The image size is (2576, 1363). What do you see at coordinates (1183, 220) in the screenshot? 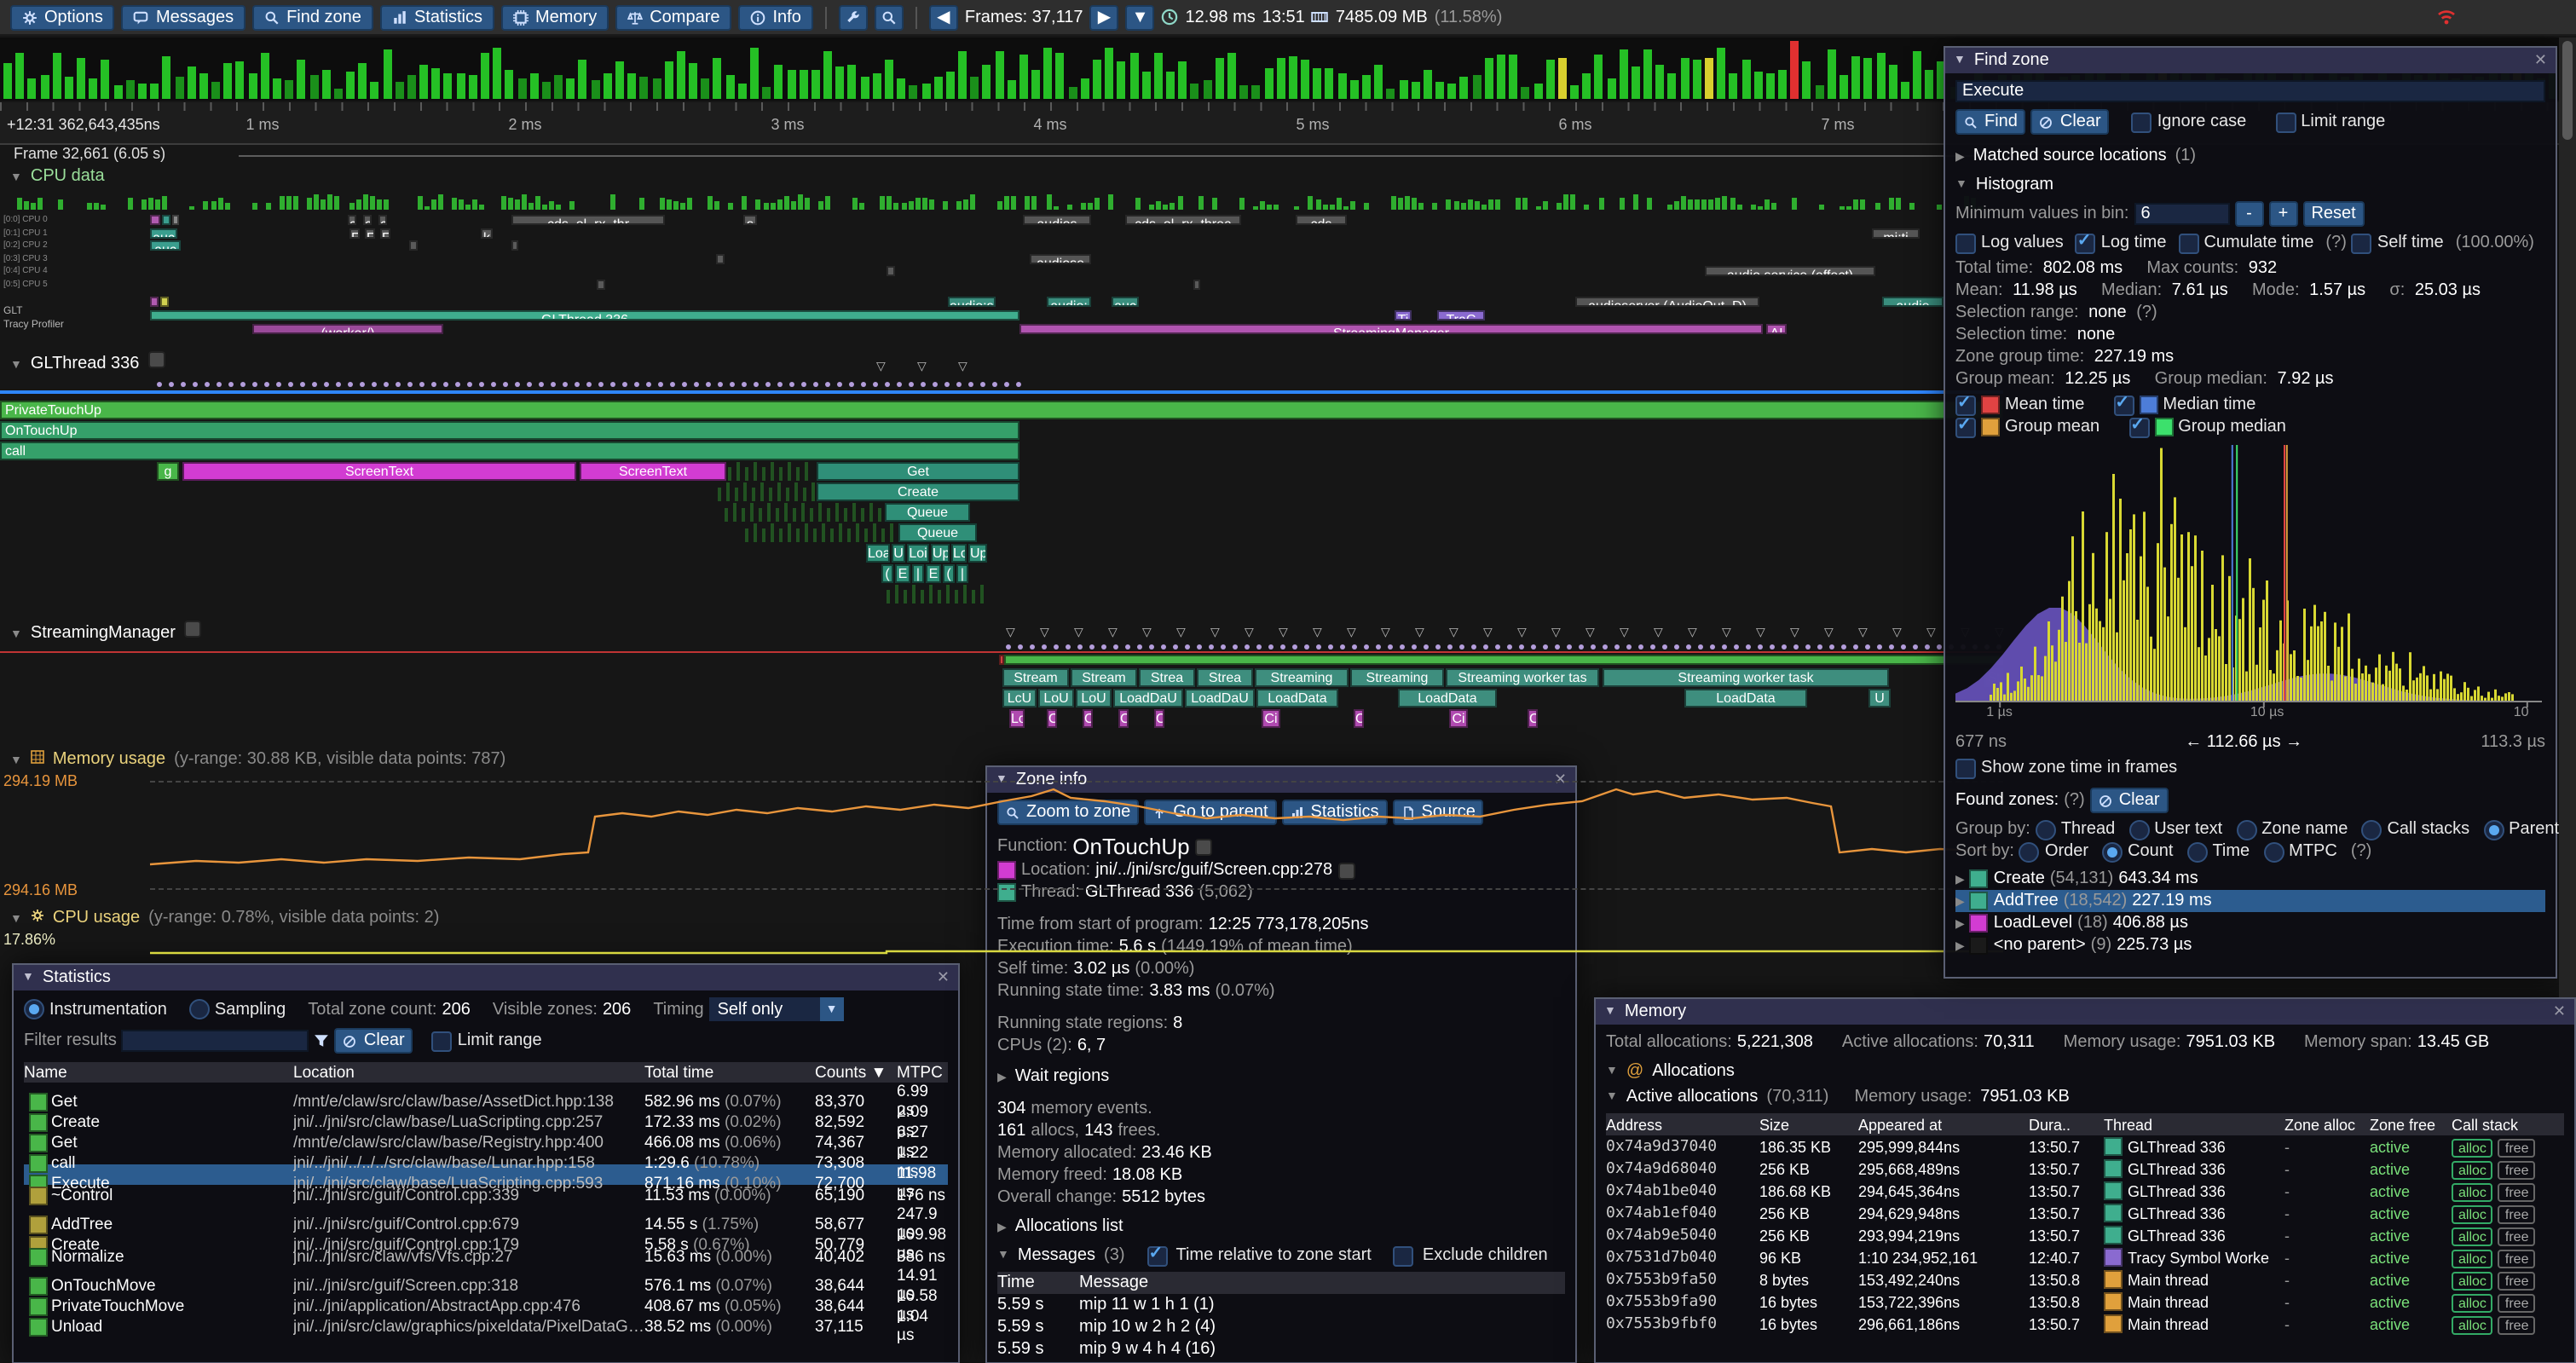
I see `timeline-zone: cds_ol_rx_threa` at bounding box center [1183, 220].